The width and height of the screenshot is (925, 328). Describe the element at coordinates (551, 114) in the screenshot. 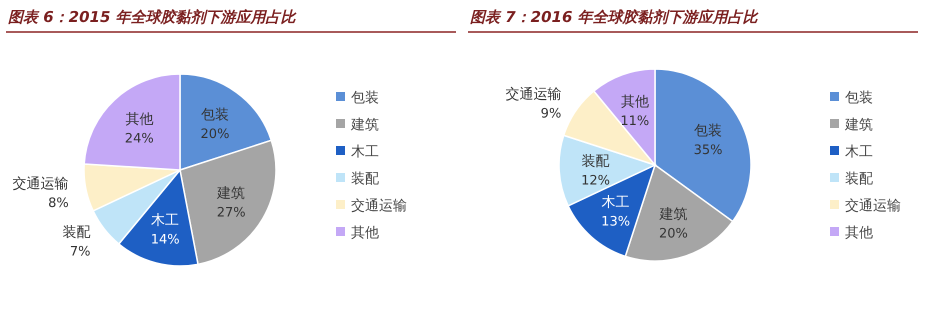

I see `data-label: 9%` at that location.